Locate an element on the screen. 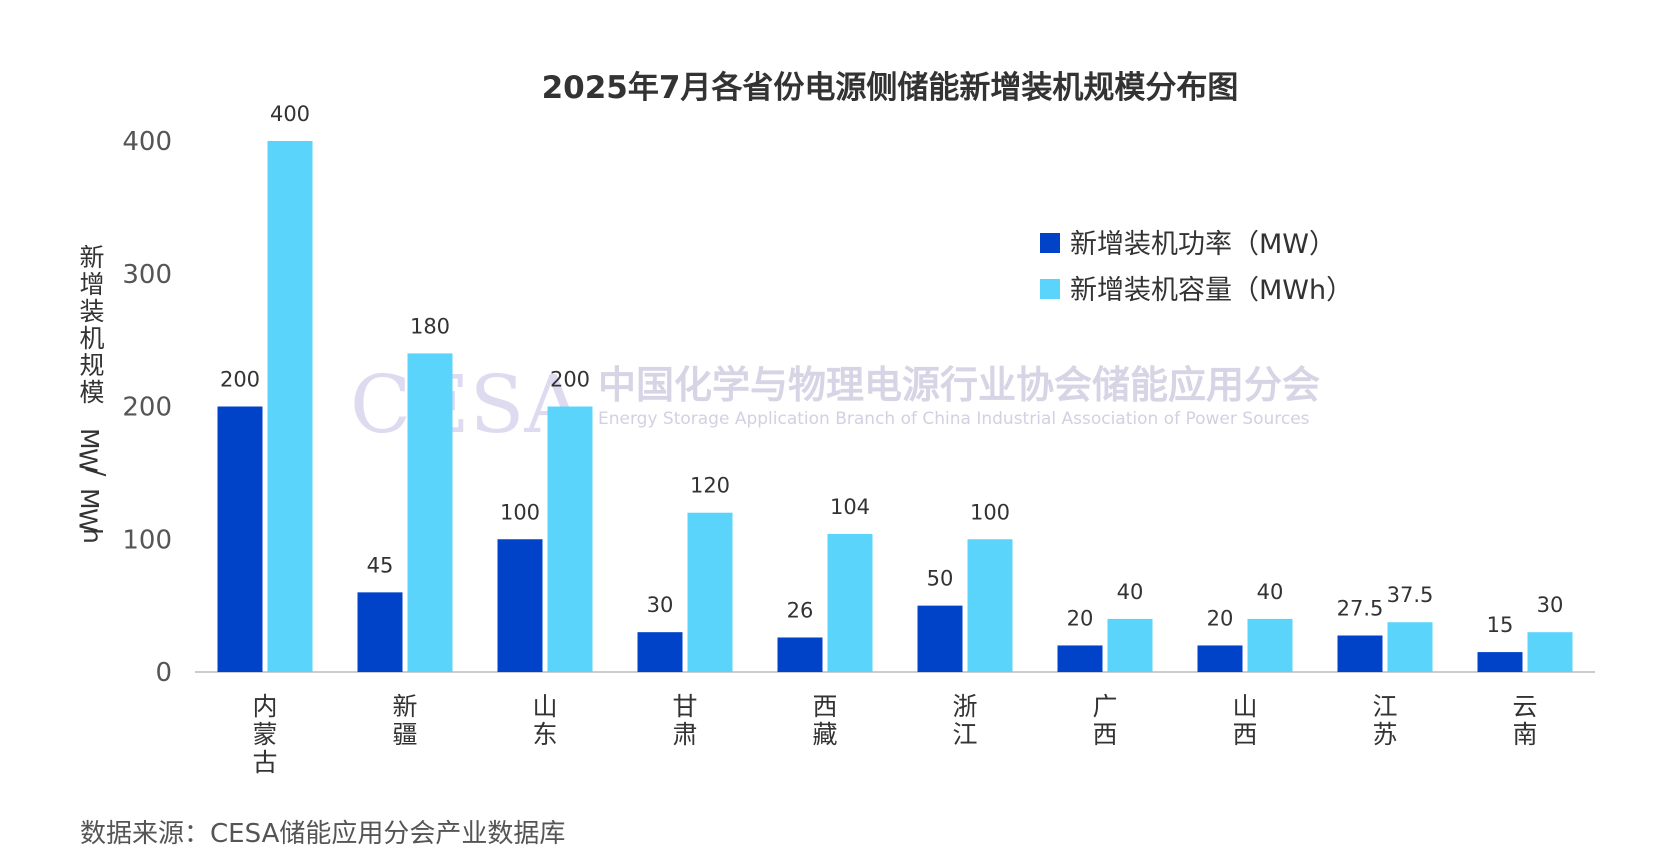  y-axis-ticks: 0 100 200 300 400 is located at coordinates (147, 407).